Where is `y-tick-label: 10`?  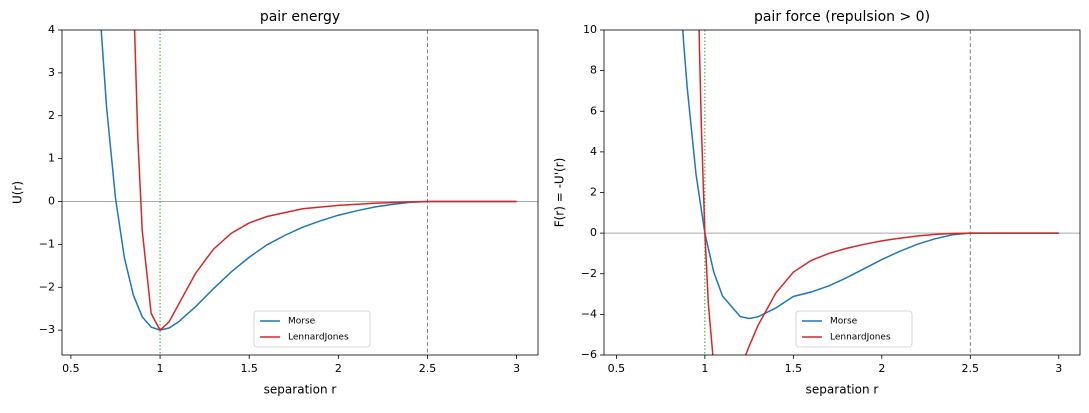
y-tick-label: 10 is located at coordinates (590, 29).